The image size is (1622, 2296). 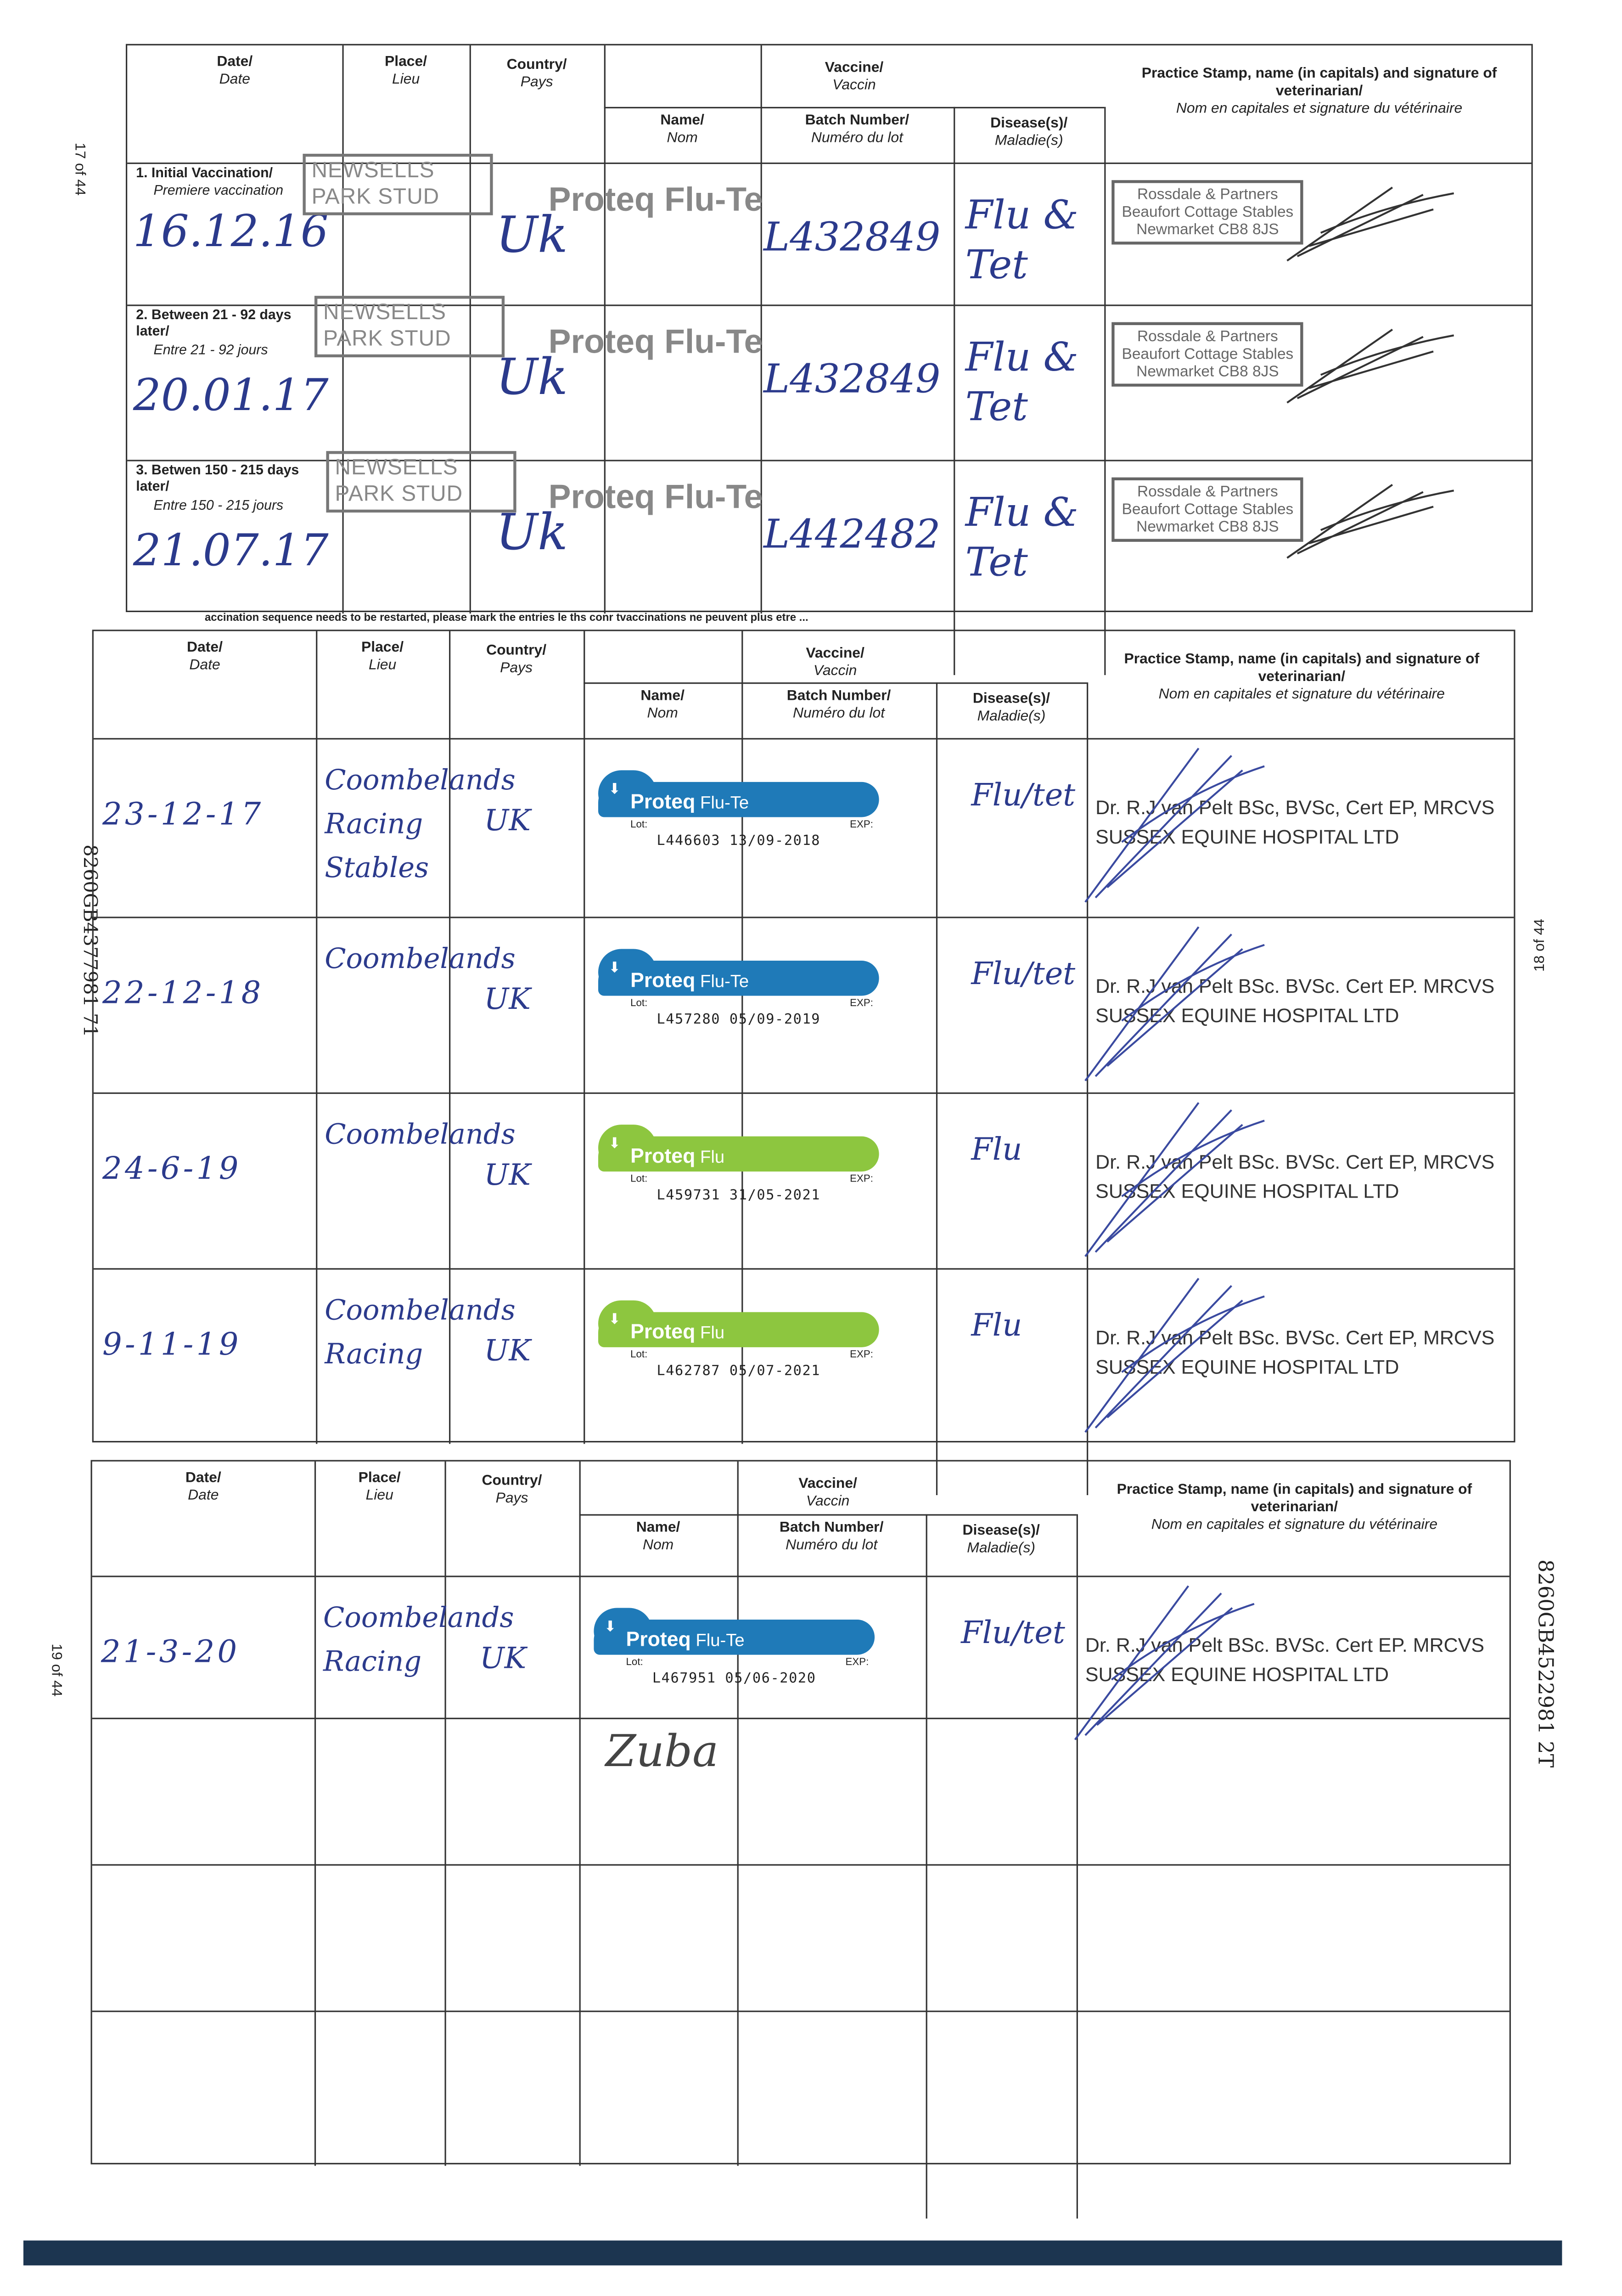 What do you see at coordinates (219, 191) in the screenshot?
I see `course-label-fr: Premiere vaccination` at bounding box center [219, 191].